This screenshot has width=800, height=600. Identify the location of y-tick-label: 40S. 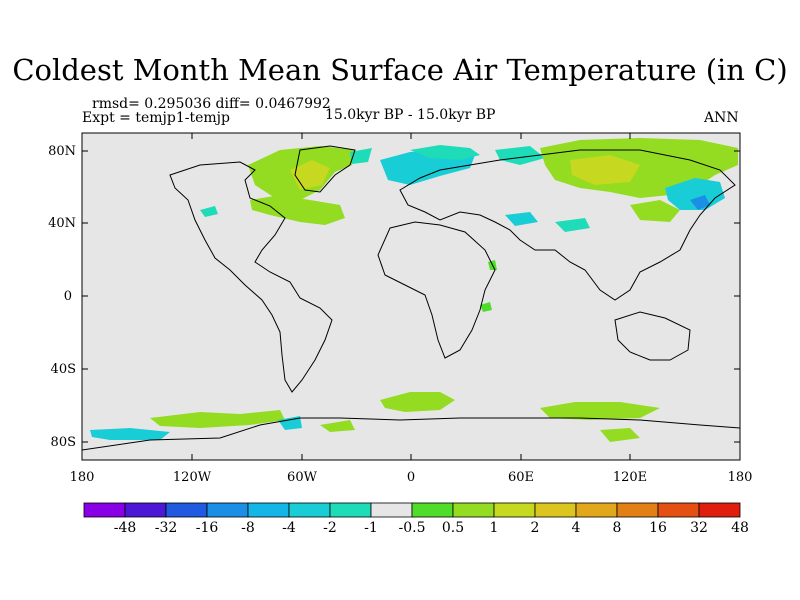
(63, 369).